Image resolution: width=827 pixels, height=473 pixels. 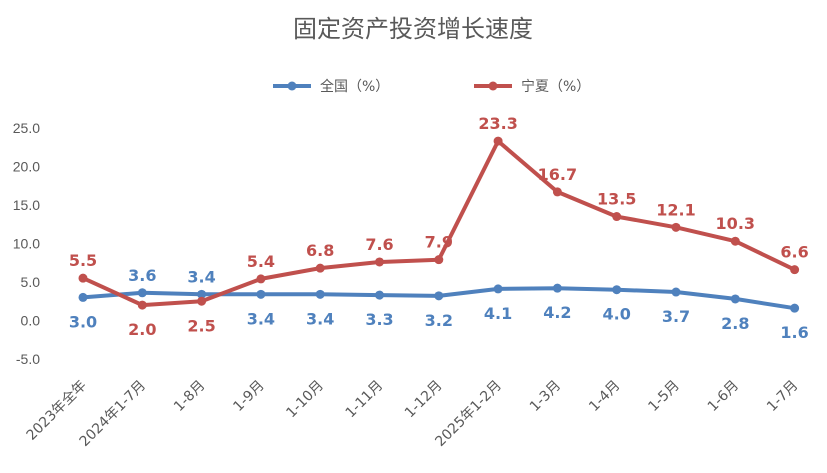 What do you see at coordinates (735, 323) in the screenshot?
I see `data-label-national: 2.8` at bounding box center [735, 323].